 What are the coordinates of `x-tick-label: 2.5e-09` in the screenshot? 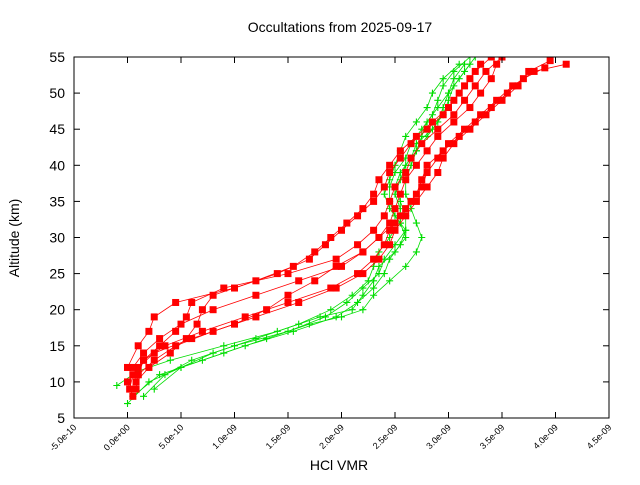 It's located at (385, 436).